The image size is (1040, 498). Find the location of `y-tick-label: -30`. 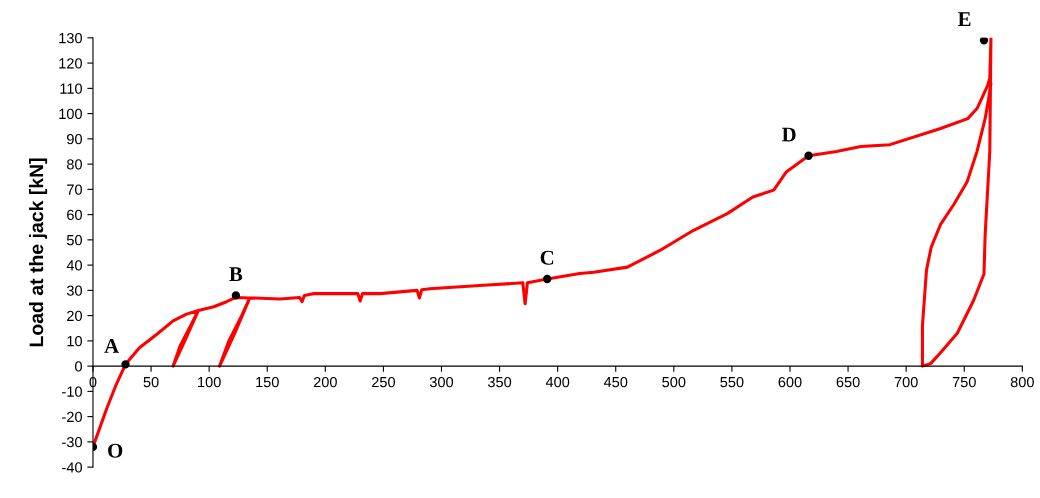

y-tick-label: -30 is located at coordinates (72, 442).